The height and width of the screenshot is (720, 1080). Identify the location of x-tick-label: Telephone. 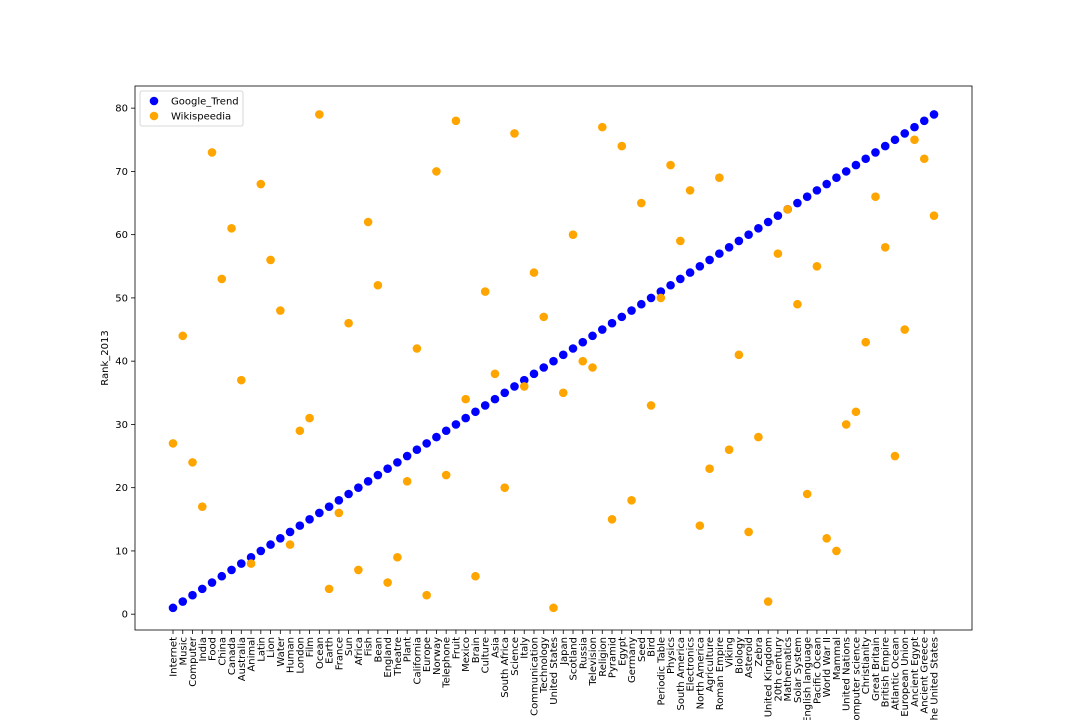
(447, 663).